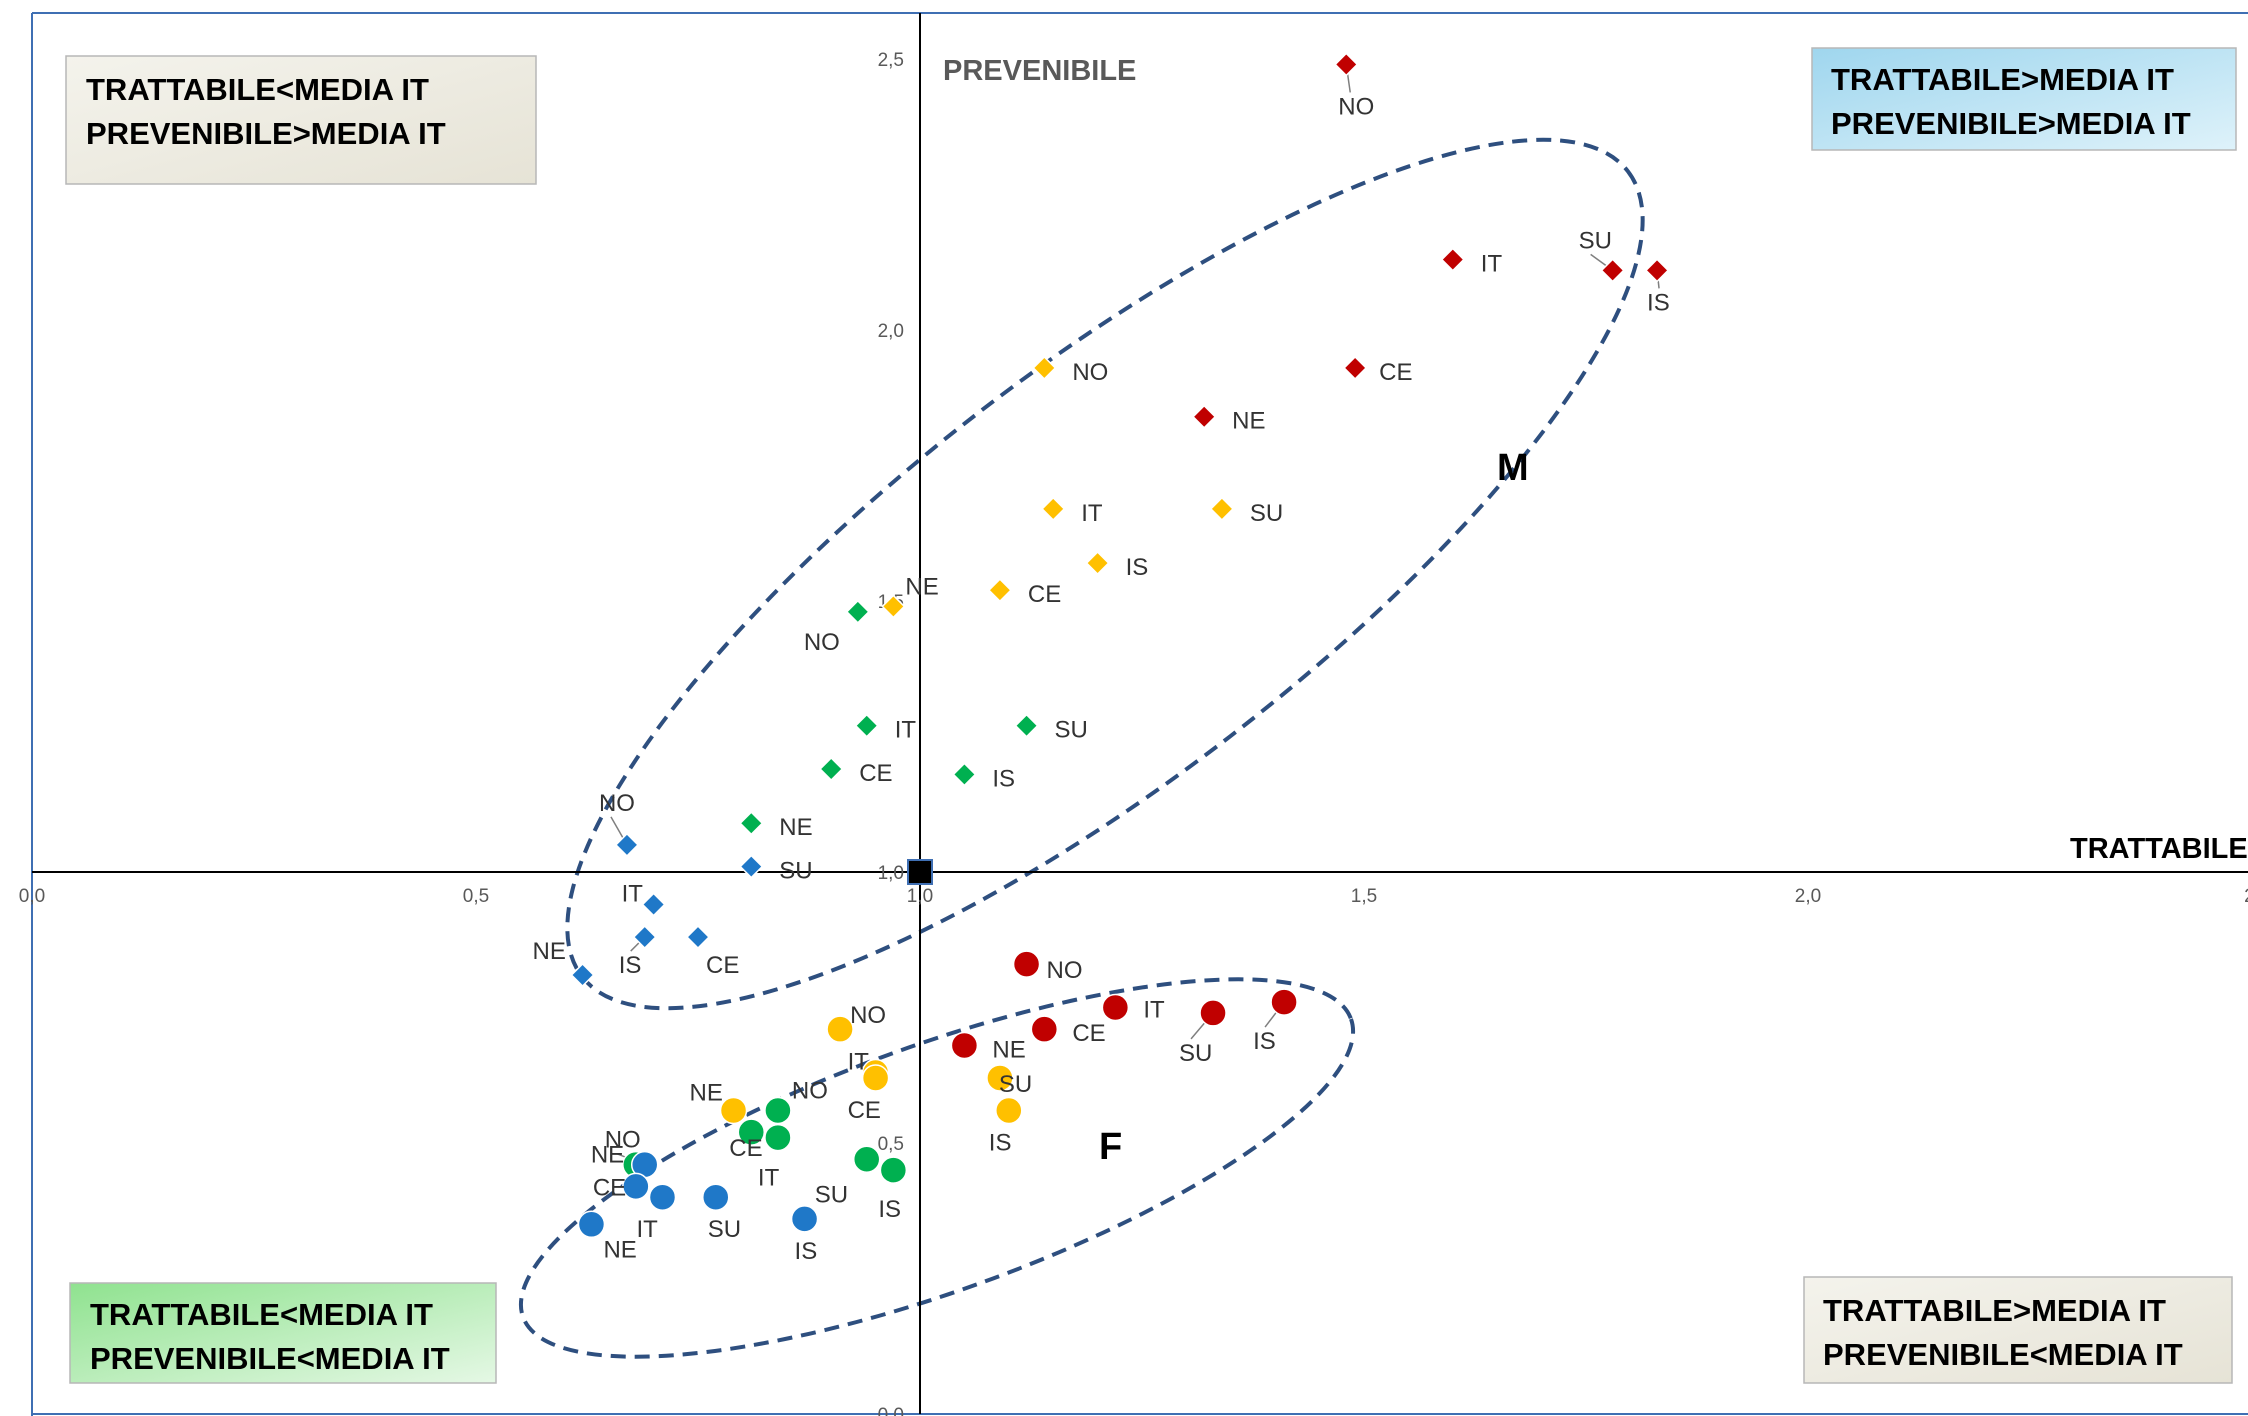  What do you see at coordinates (1039, 71) in the screenshot?
I see `y-axis-title: PREVENIBILE` at bounding box center [1039, 71].